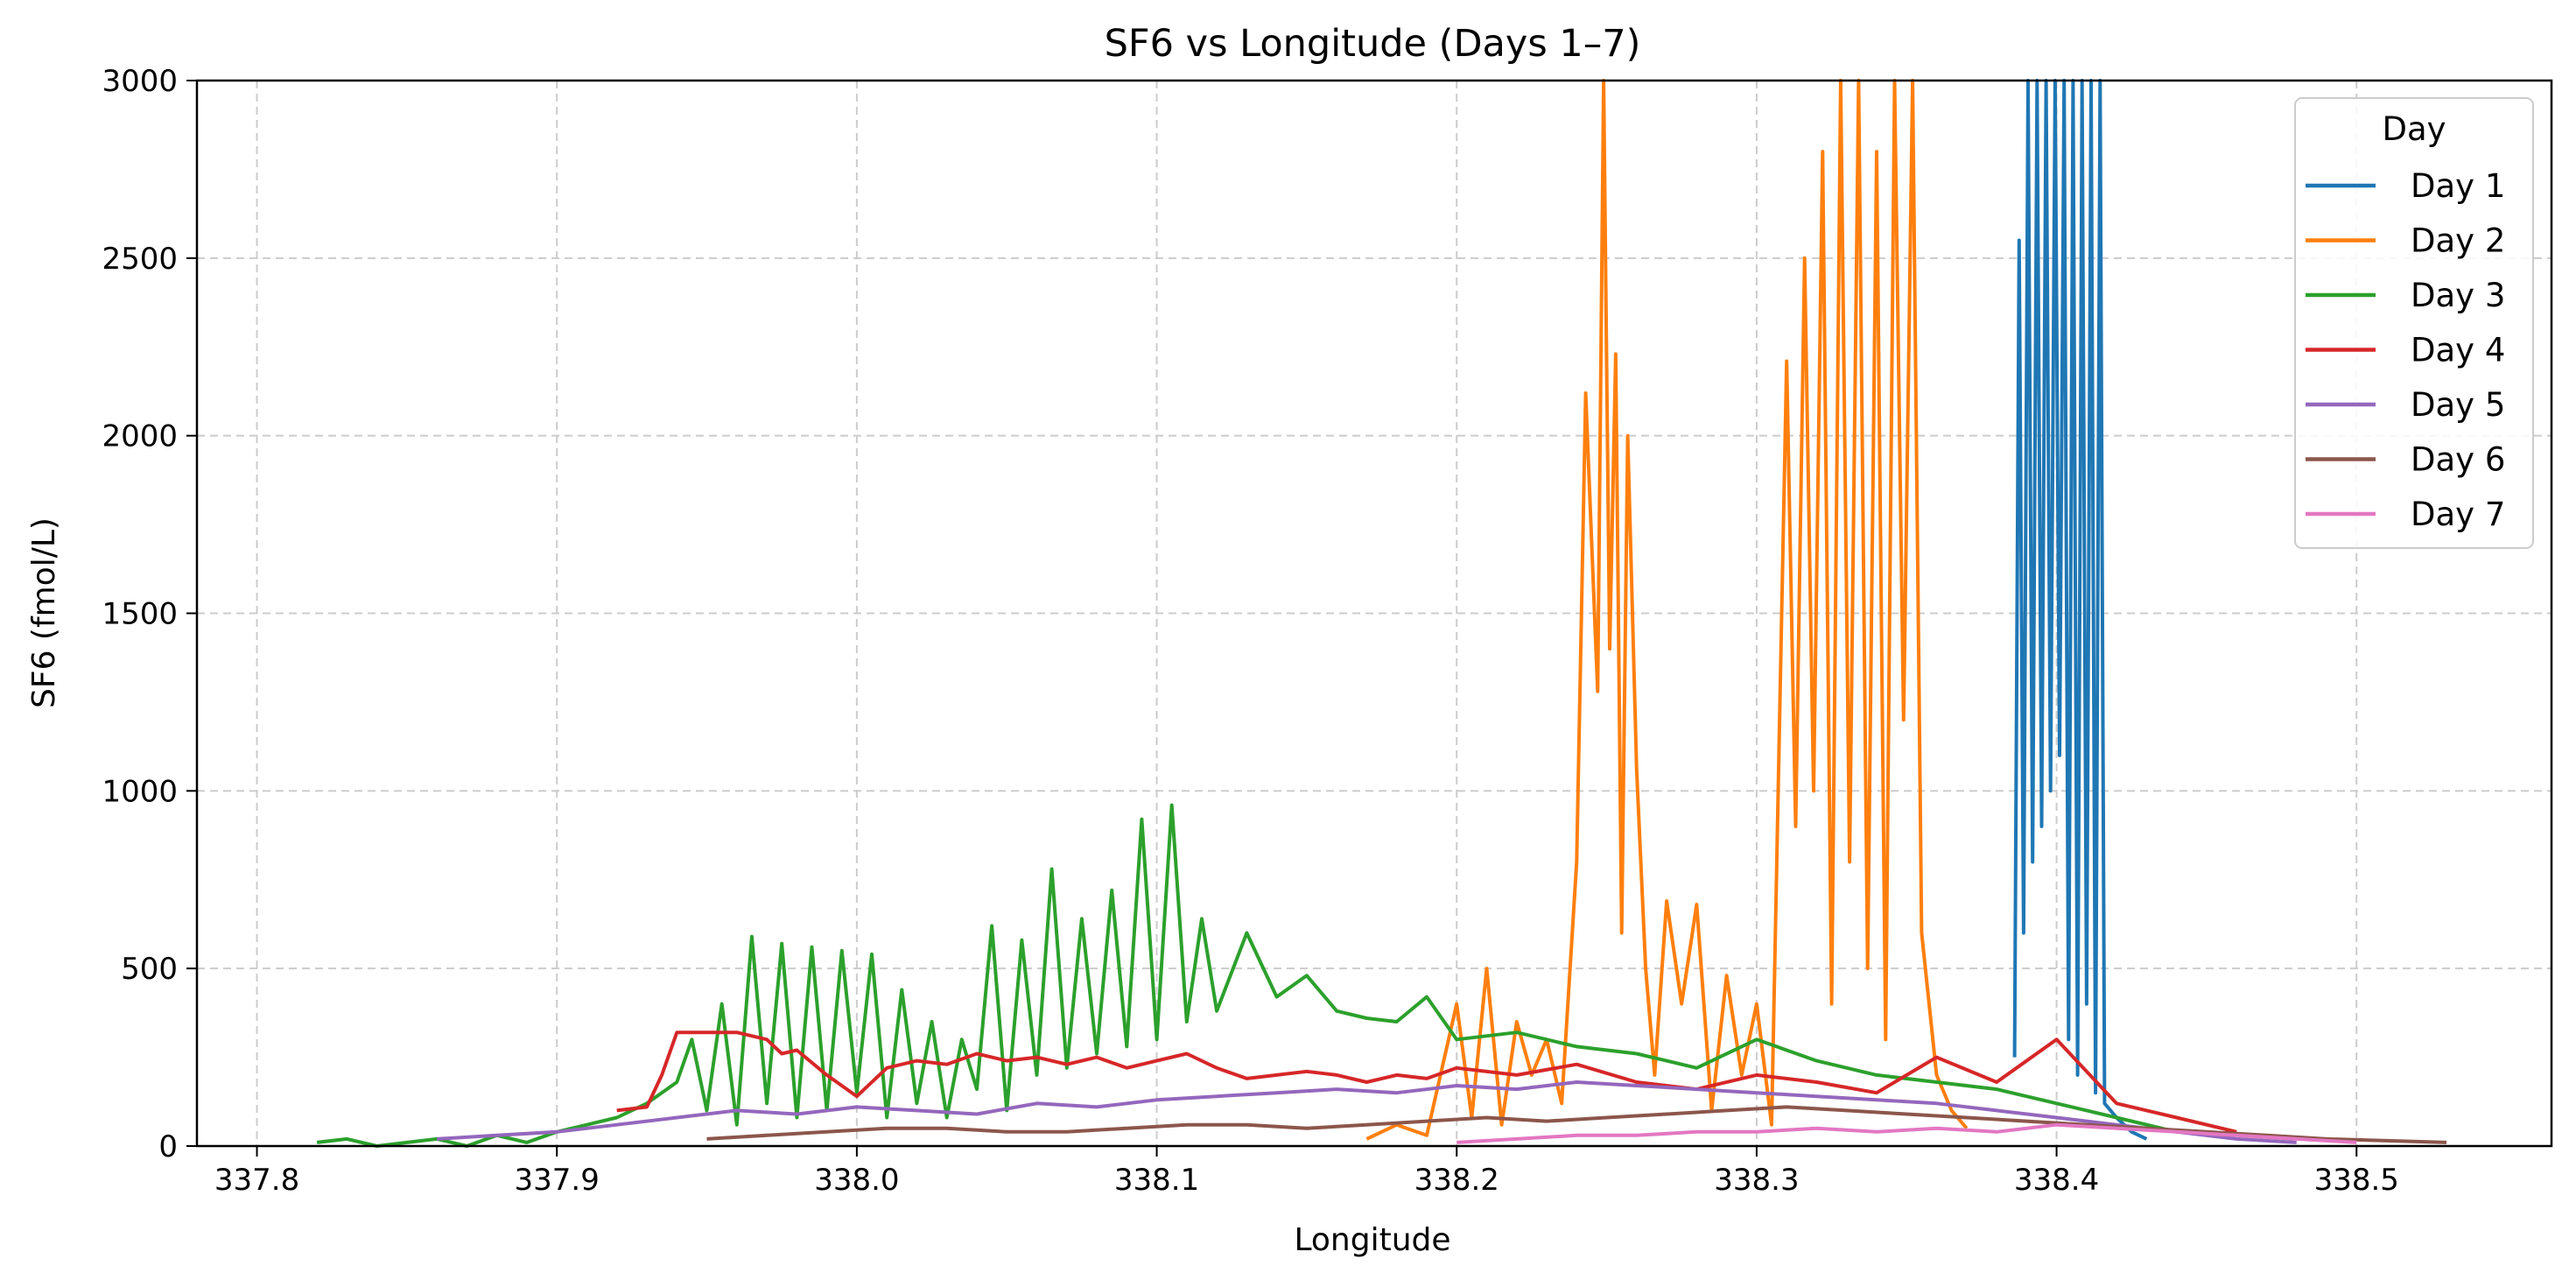  Describe the element at coordinates (2414, 129) in the screenshot. I see `legend-title: Day` at that location.